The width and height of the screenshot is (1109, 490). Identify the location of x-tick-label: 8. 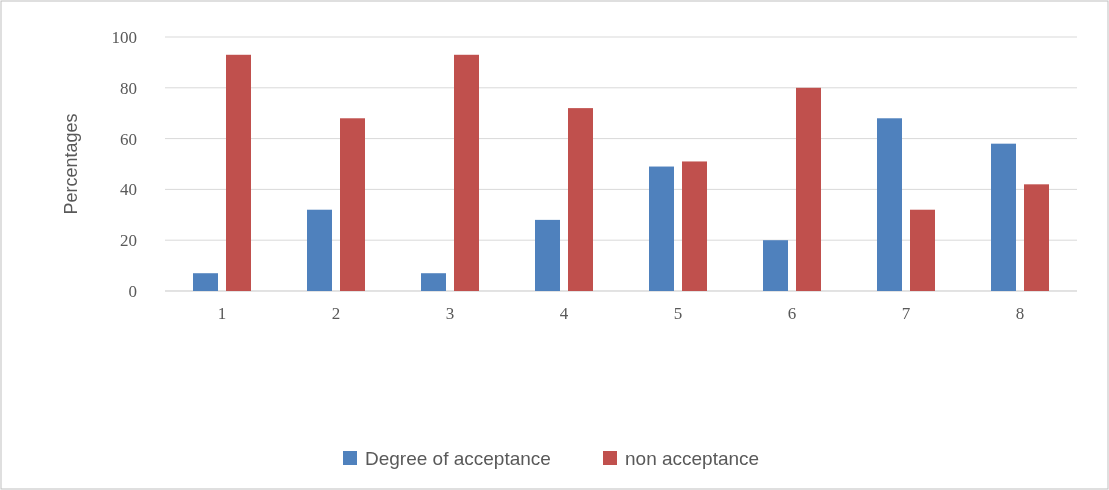
(1020, 313).